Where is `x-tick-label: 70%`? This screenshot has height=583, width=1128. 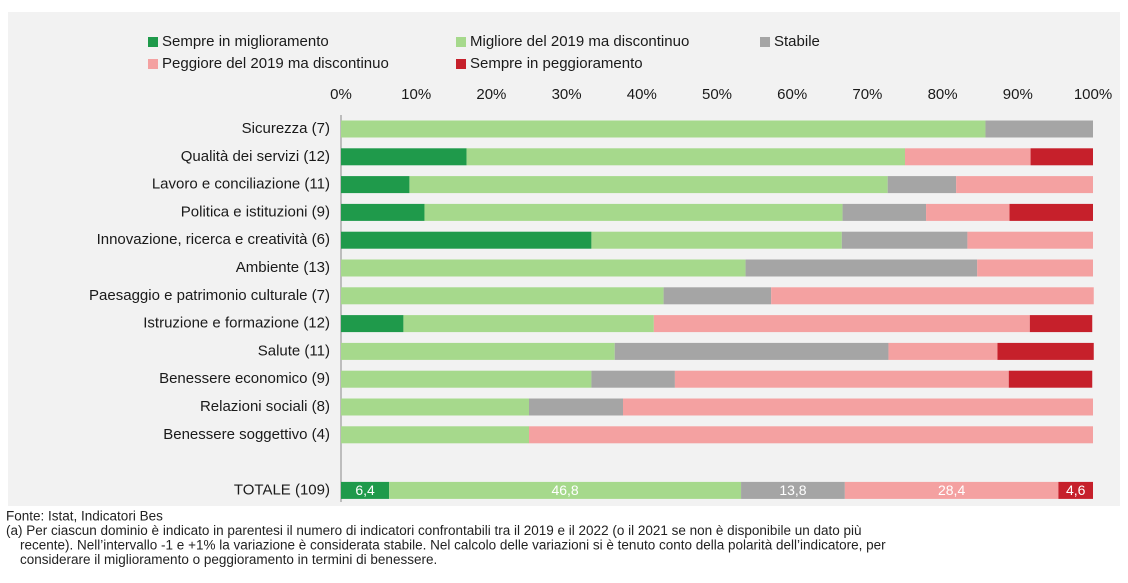
x-tick-label: 70% is located at coordinates (867, 94).